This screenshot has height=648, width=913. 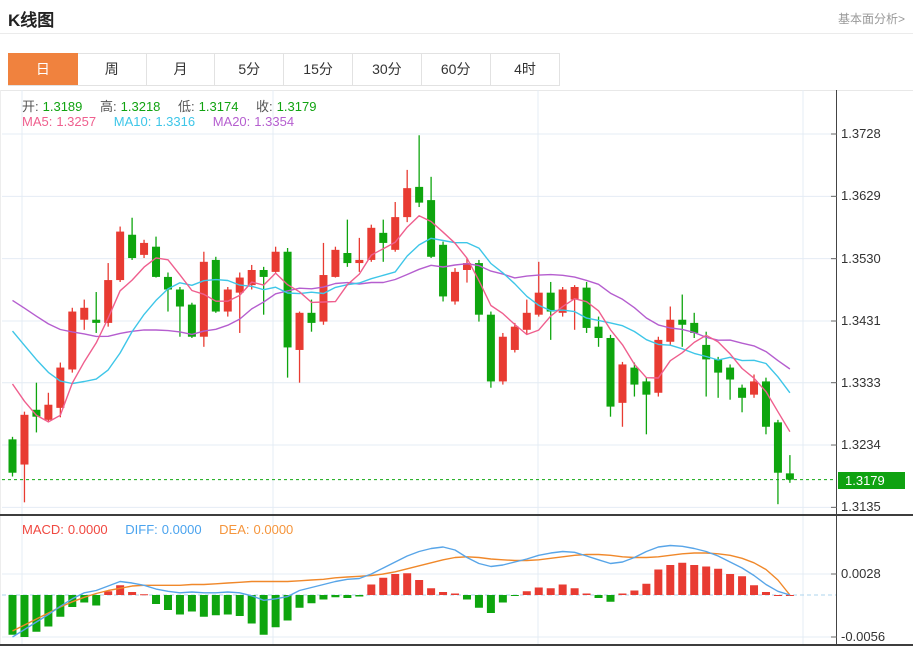 I want to click on tab-month: 月, so click(x=181, y=69).